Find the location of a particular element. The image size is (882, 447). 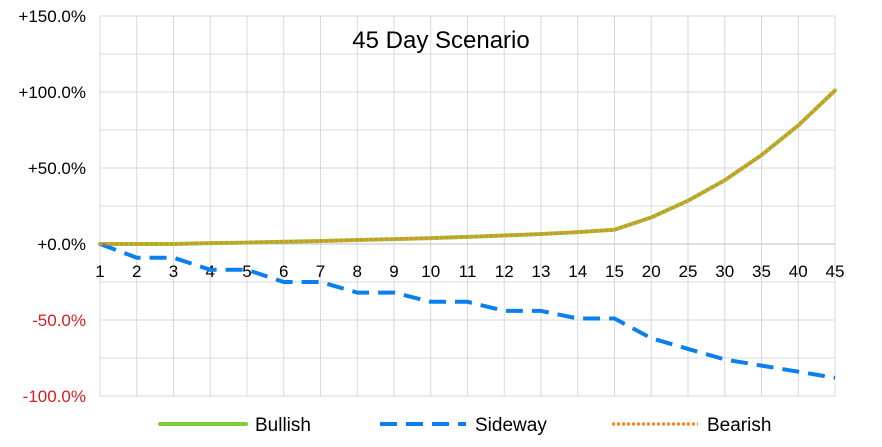

x-tick-label: 14 is located at coordinates (577, 271).